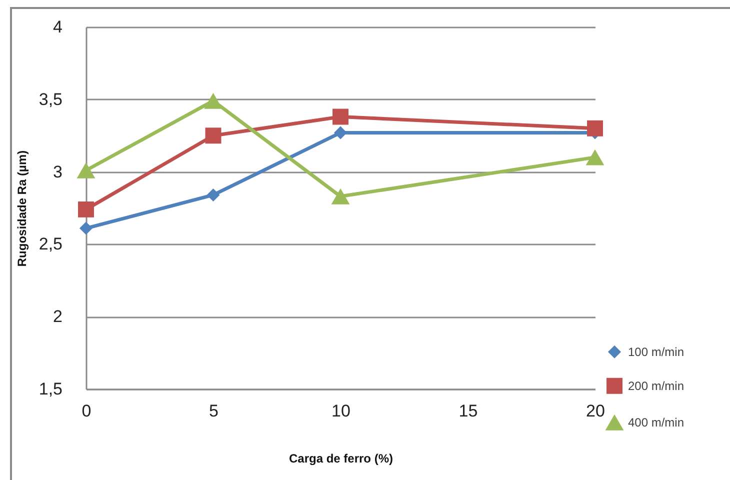  What do you see at coordinates (595, 411) in the screenshot?
I see `x-tick-label: 20` at bounding box center [595, 411].